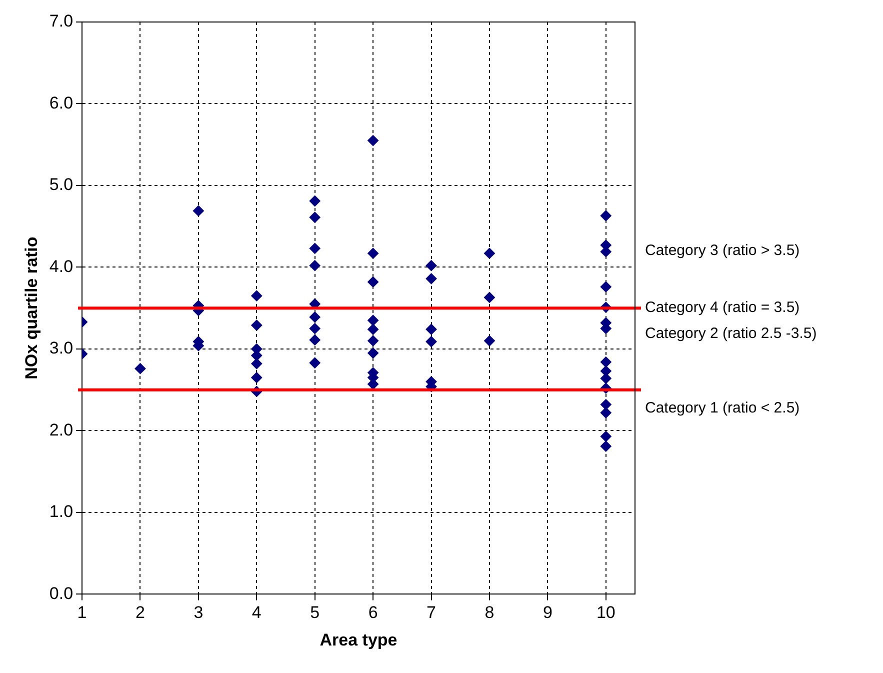  What do you see at coordinates (431, 612) in the screenshot?
I see `x-tick-label: 7` at bounding box center [431, 612].